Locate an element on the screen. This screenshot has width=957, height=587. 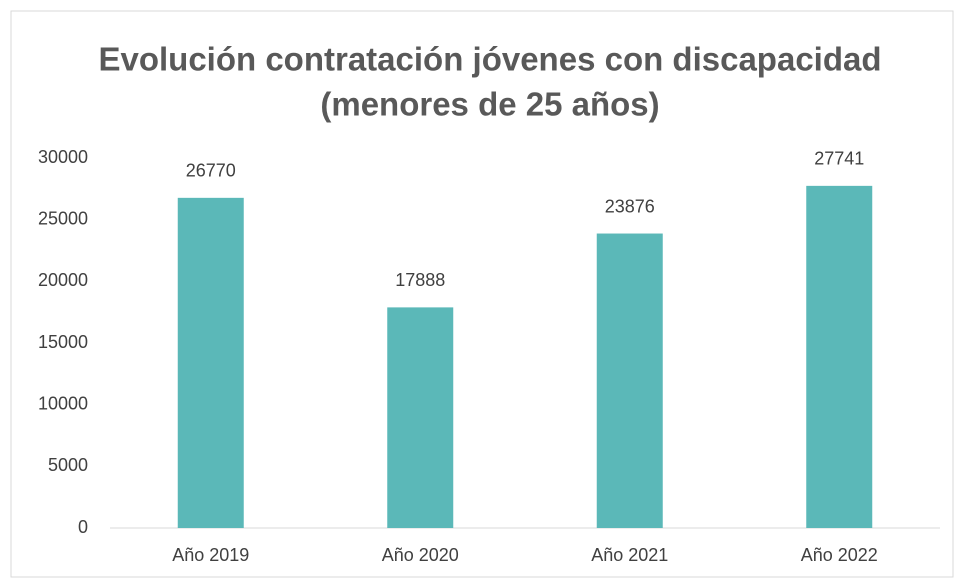
x-tick-label: Año 2022 is located at coordinates (839, 555).